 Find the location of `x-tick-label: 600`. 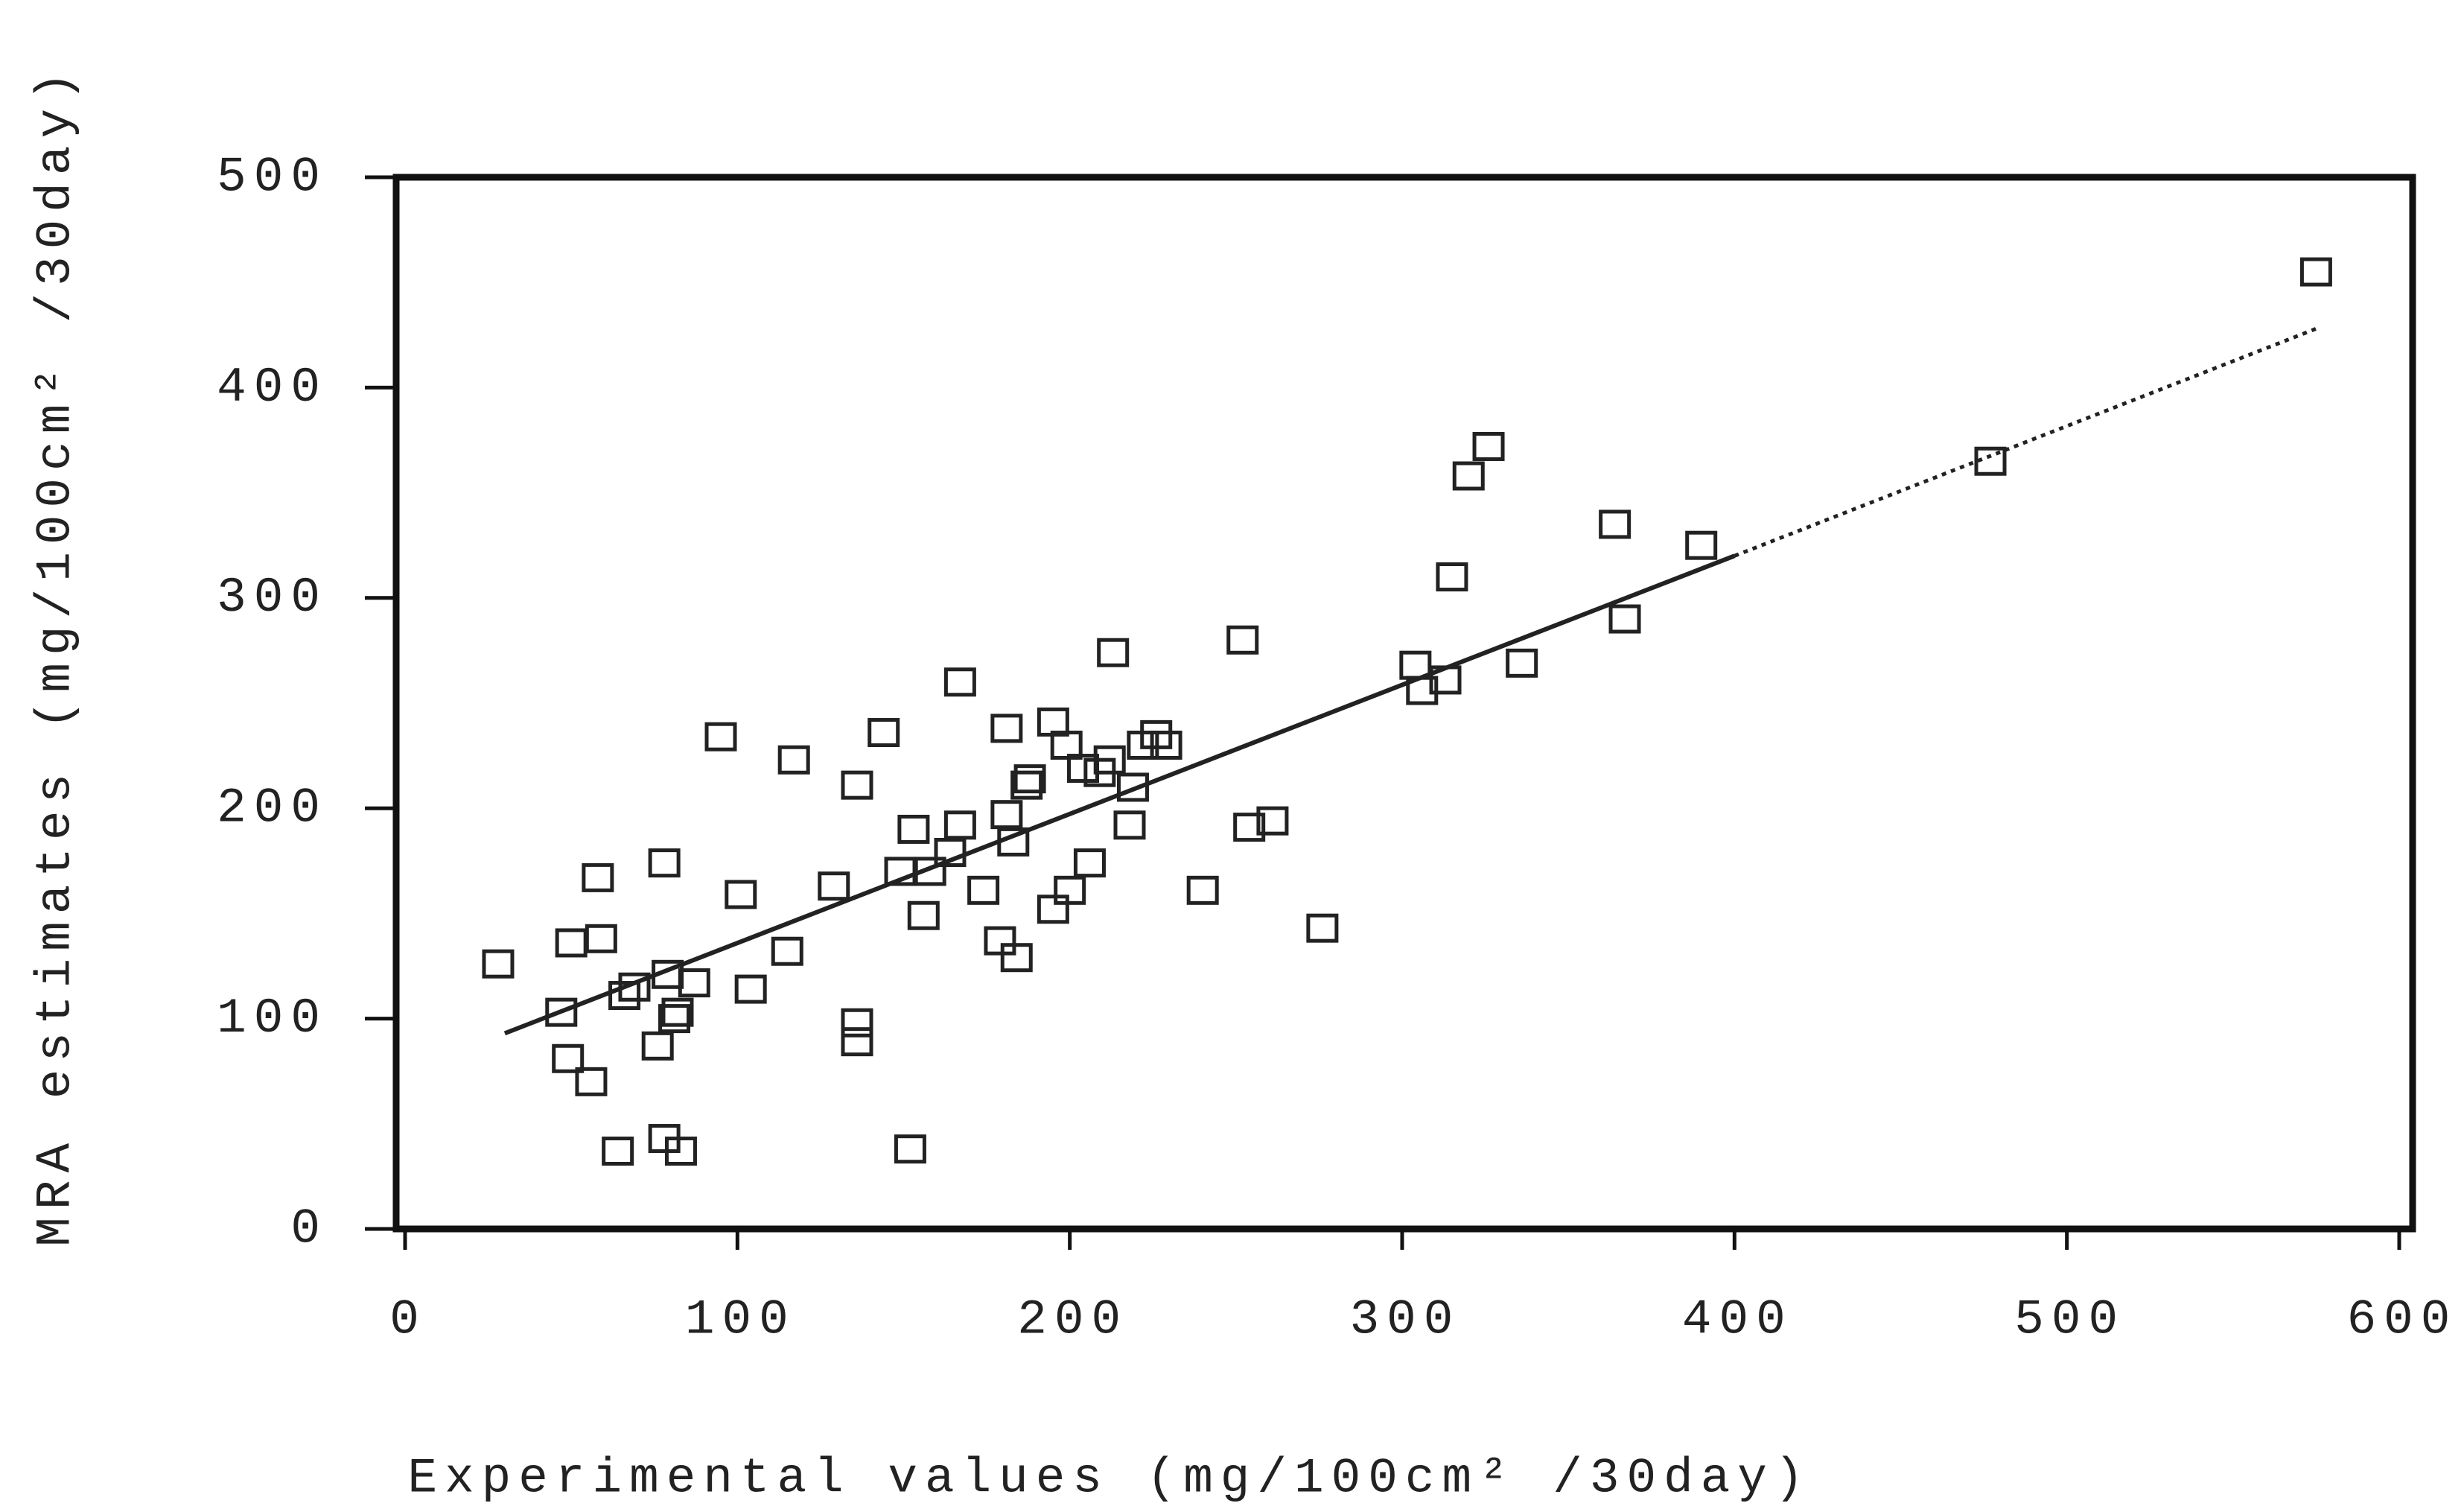

x-tick-label: 600 is located at coordinates (2403, 1319).